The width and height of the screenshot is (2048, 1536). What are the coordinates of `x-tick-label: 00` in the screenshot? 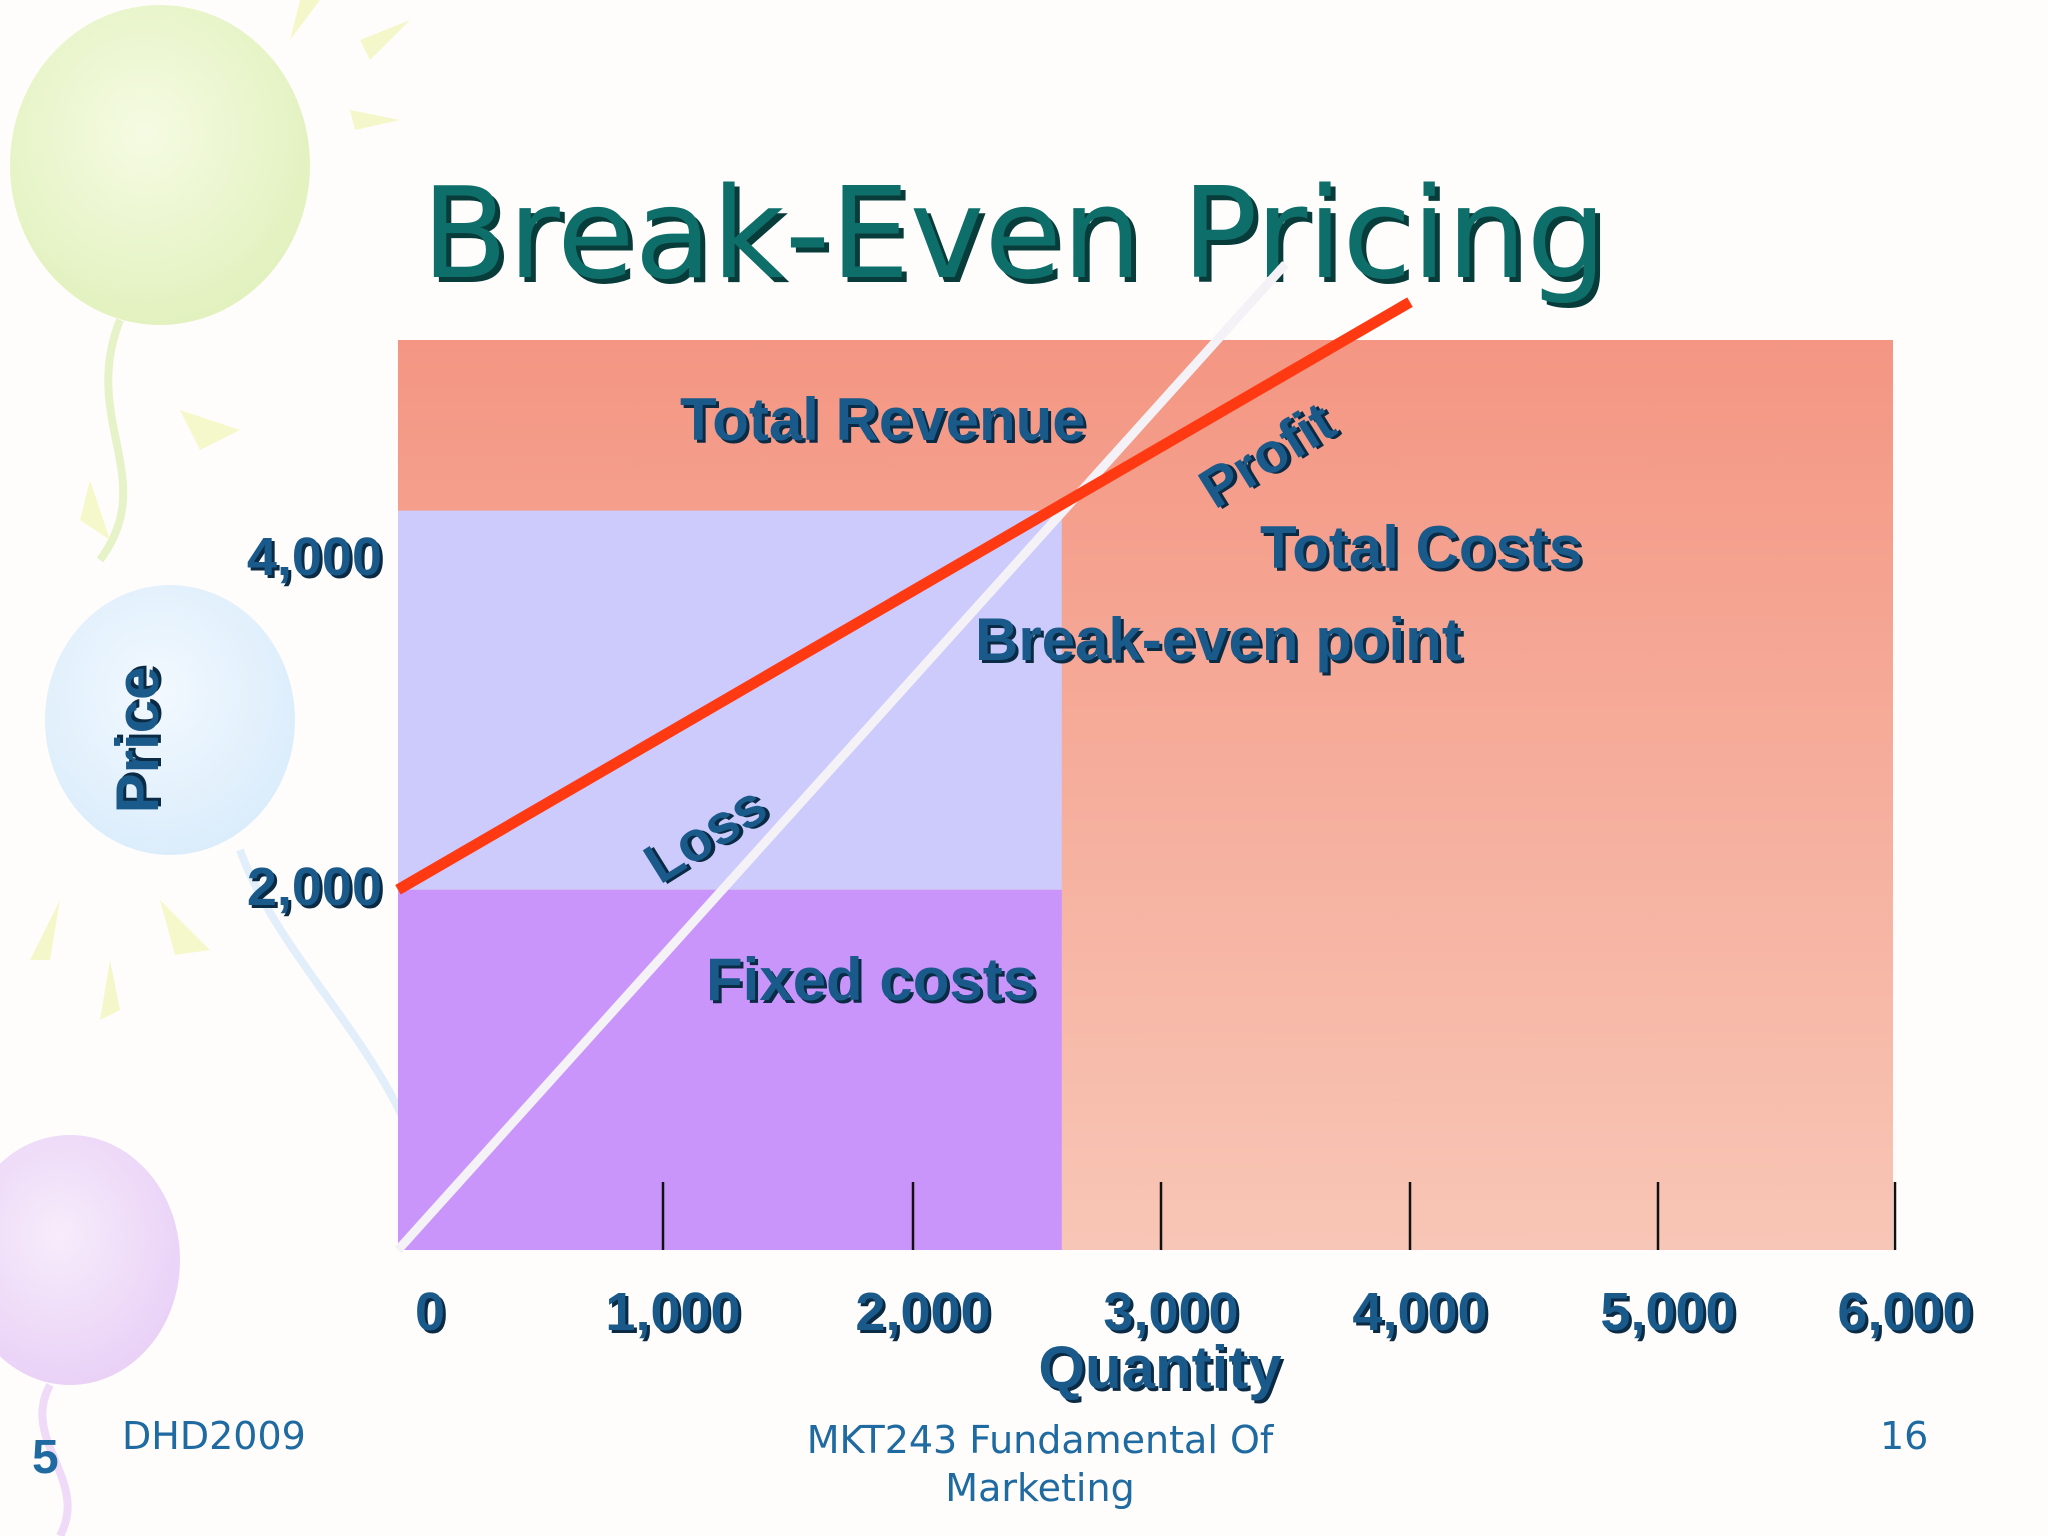 It's located at (431, 1313).